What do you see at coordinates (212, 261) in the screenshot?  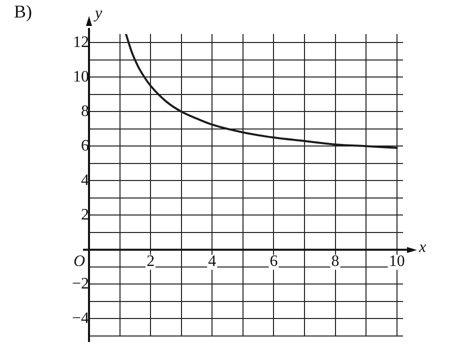 I see `x-tick-label: 4` at bounding box center [212, 261].